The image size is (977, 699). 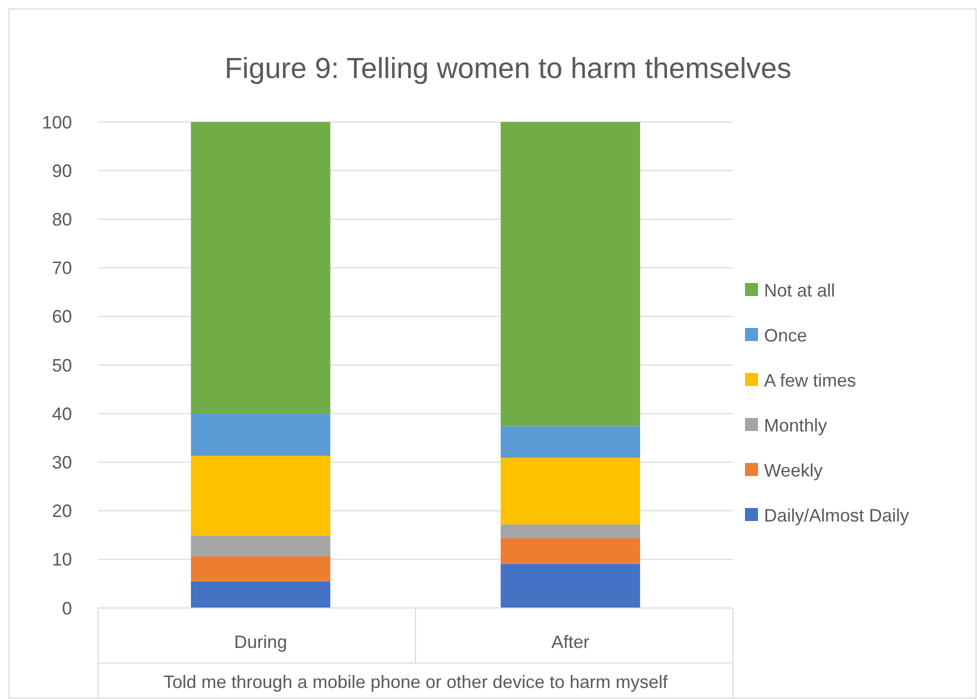 I want to click on y-tick-label: 10, so click(x=62, y=560).